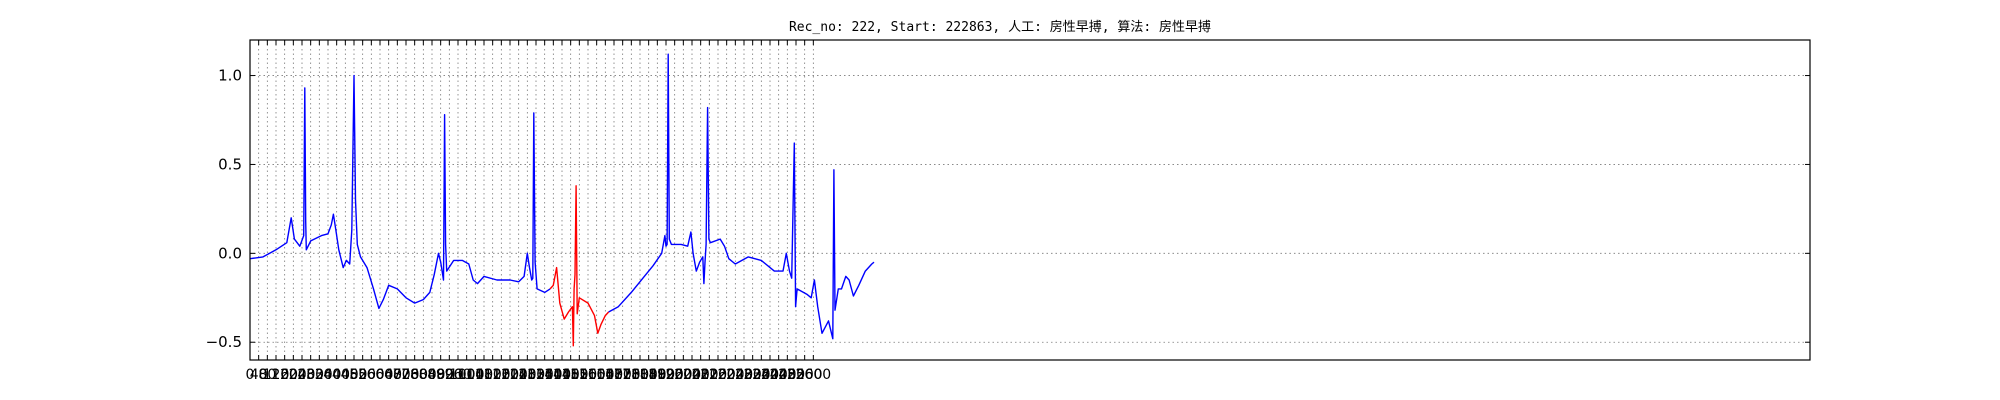  Describe the element at coordinates (623, 375) in the screenshot. I see `x-tick-label: 1720` at that location.